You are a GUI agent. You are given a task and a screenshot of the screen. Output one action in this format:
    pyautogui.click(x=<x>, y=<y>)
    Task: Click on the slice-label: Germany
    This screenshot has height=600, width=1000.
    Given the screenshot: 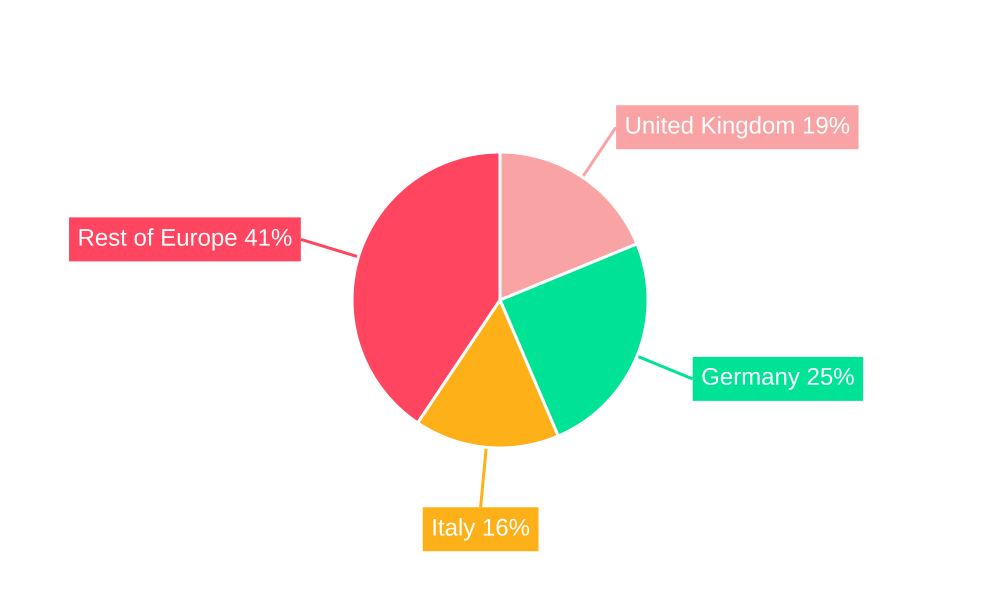 What is the action you would take?
    pyautogui.click(x=751, y=379)
    